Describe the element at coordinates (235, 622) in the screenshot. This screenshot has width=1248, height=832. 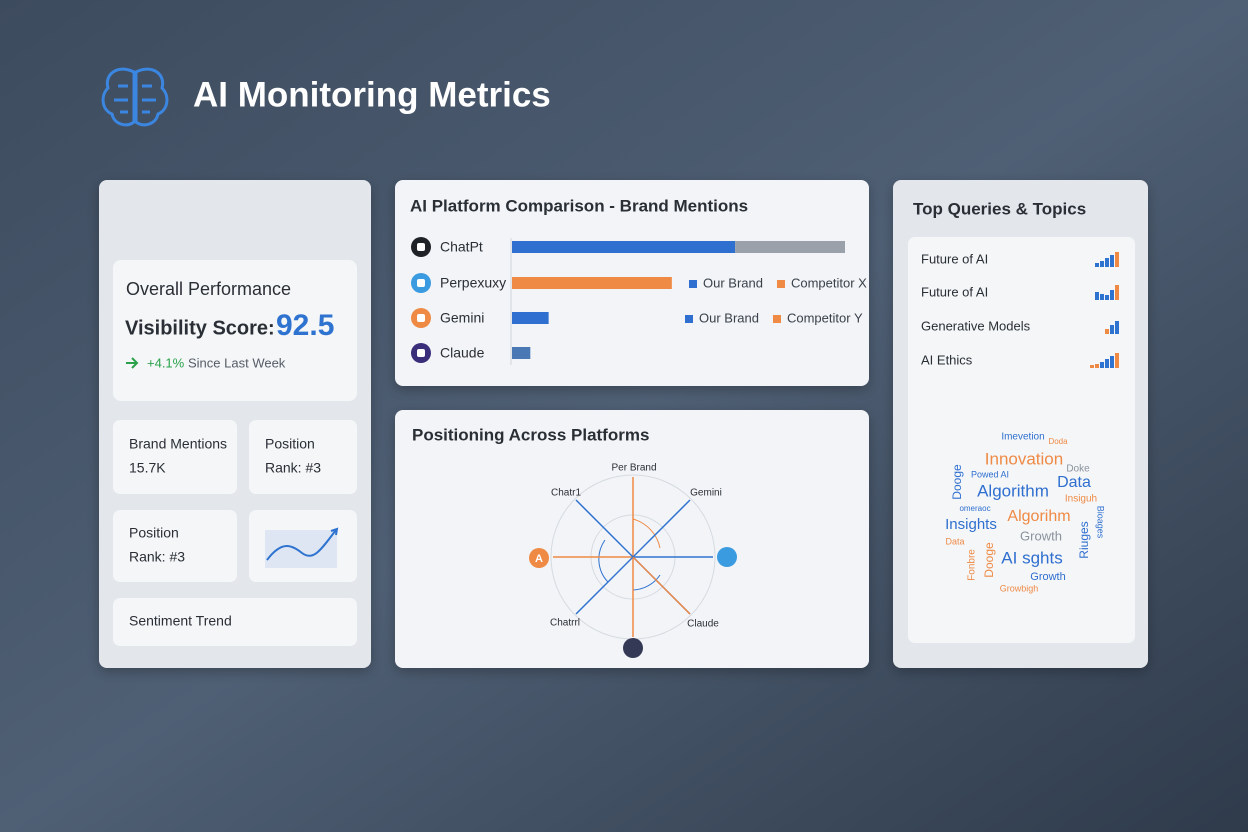
I see `sentiment-card` at that location.